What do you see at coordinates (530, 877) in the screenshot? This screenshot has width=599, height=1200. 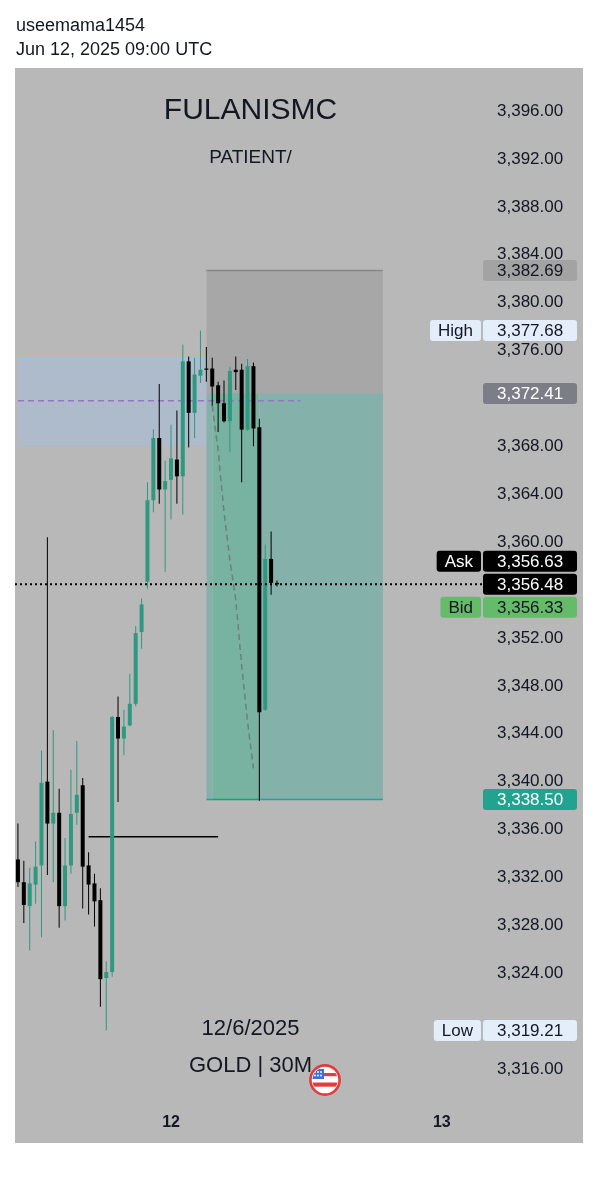 I see `y-tick-label: 3,332.00` at bounding box center [530, 877].